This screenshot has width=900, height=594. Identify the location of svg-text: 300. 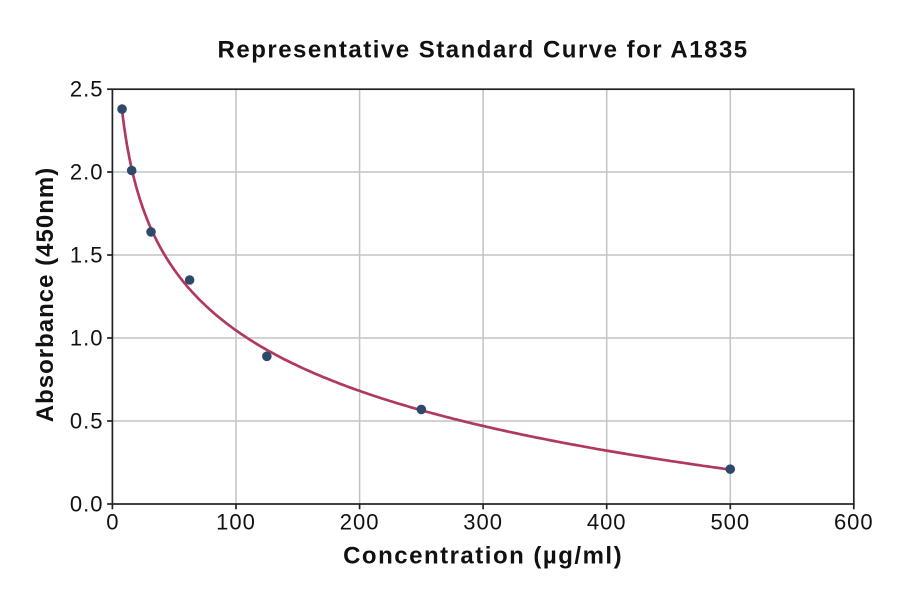
(483, 522).